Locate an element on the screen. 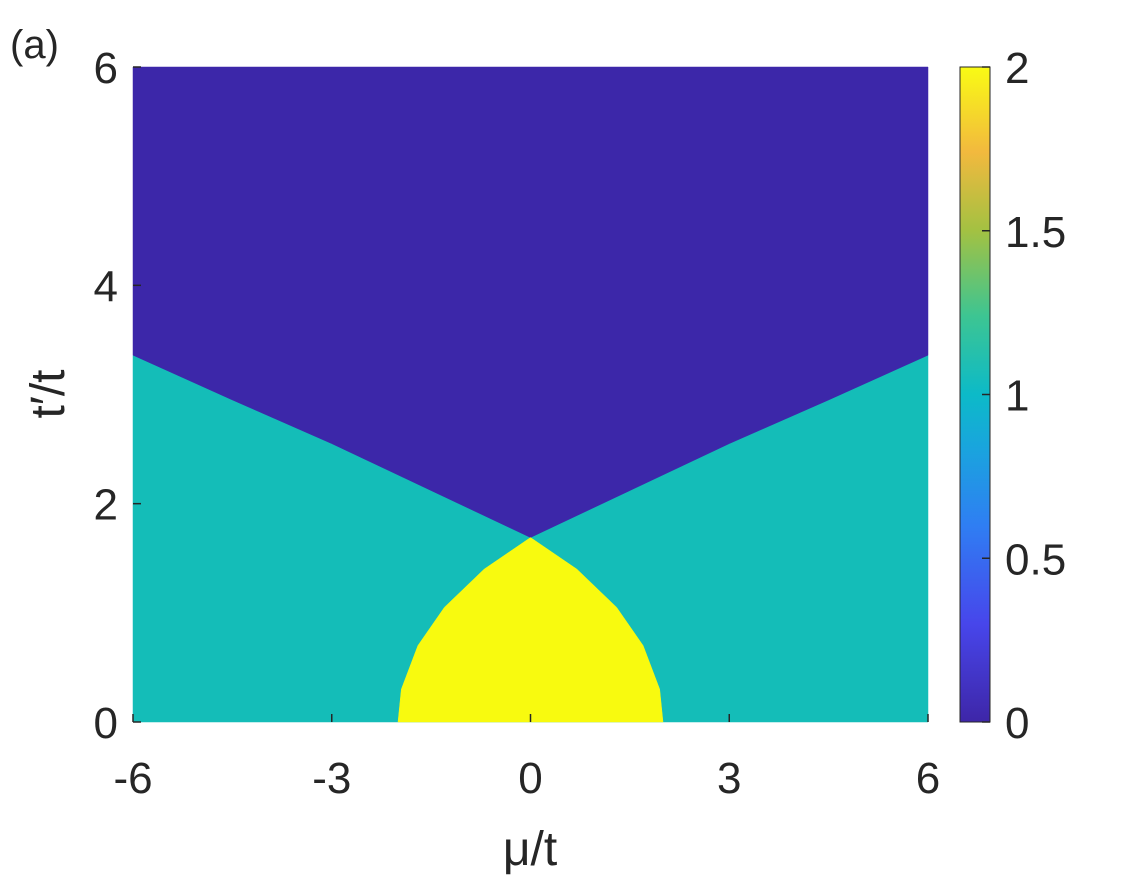 The width and height of the screenshot is (1130, 885). y-tick-label: 2 is located at coordinates (106, 505).